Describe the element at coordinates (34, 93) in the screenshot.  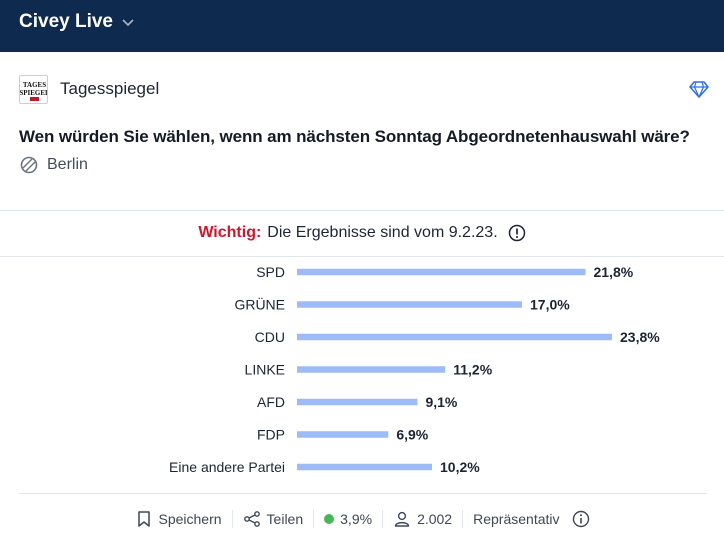
I see `svg-text: SPIEGEL` at that location.